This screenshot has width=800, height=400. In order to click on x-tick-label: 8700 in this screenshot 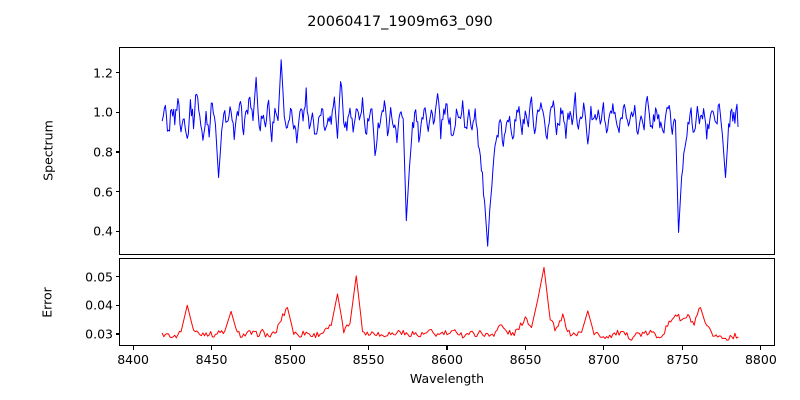, I will do `click(604, 359)`.